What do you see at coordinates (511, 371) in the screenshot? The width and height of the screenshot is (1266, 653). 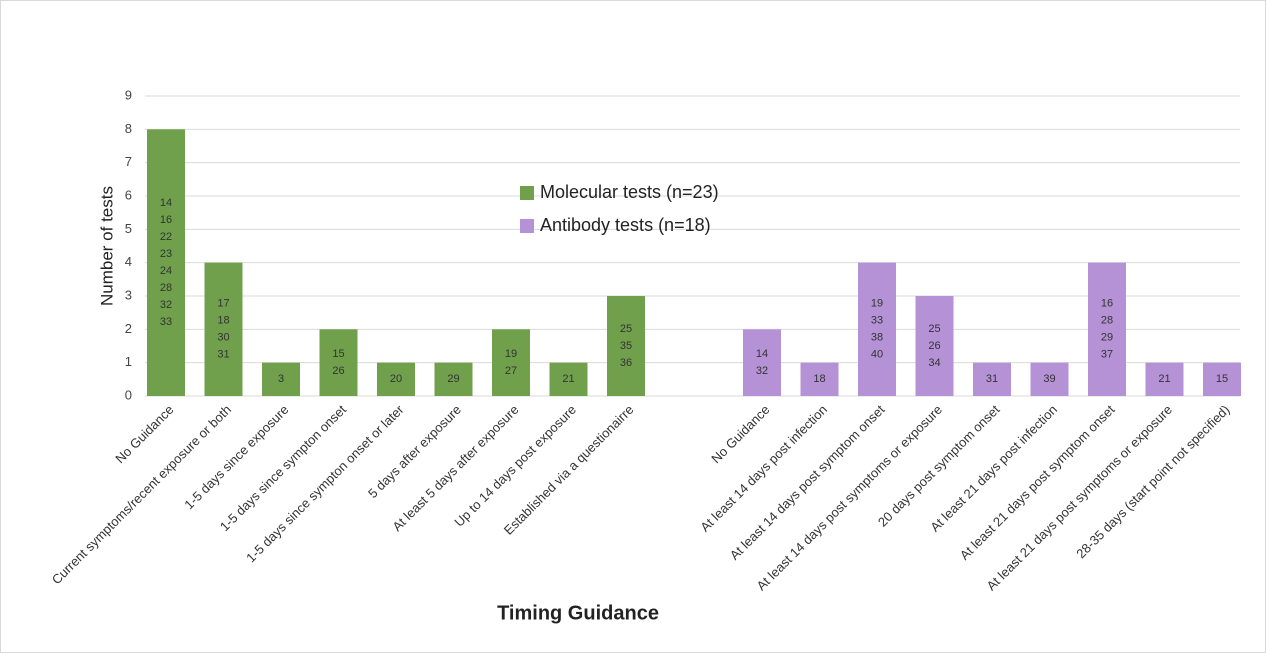 I see `bar-label: 27` at bounding box center [511, 371].